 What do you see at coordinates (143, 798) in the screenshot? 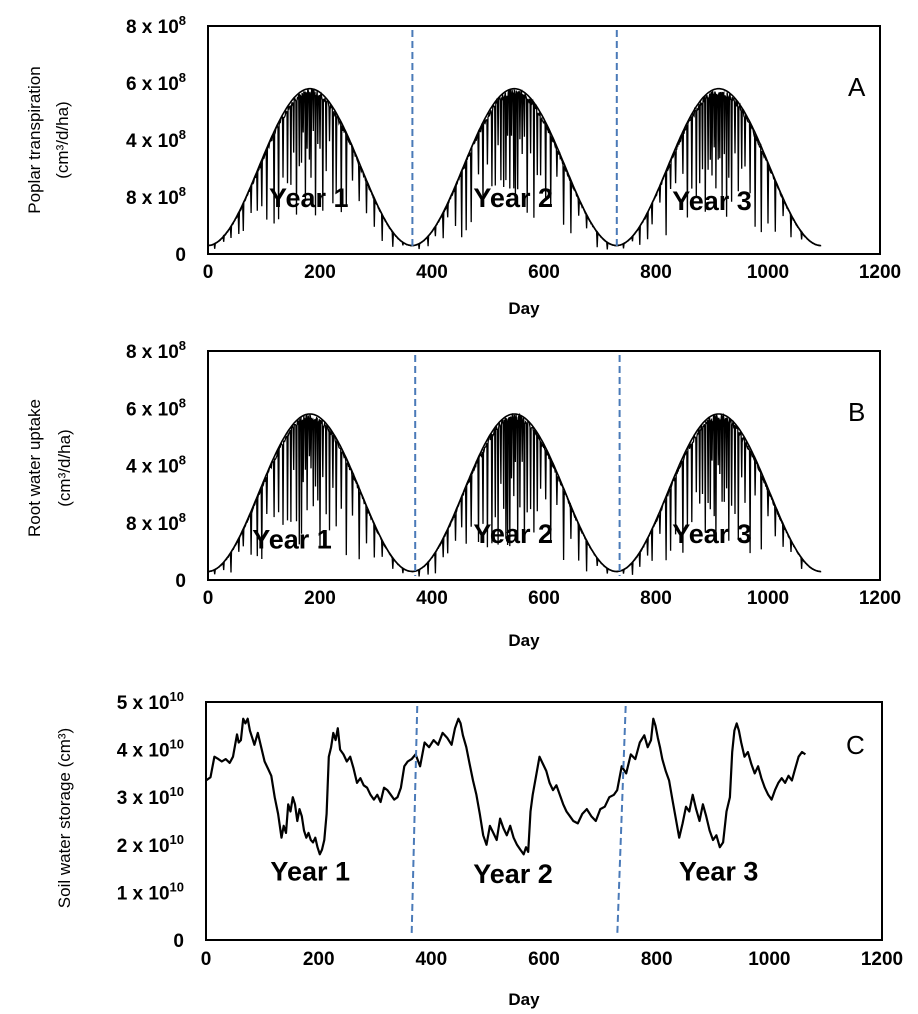
I see `y-tick-mantissa: 3 x 10` at bounding box center [143, 798].